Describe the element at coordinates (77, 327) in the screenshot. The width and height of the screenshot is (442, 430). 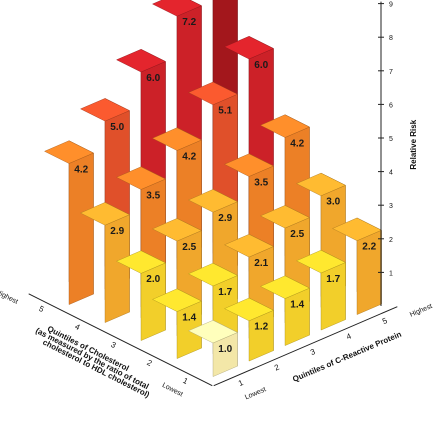
I see `cholesterol-tick-label: 4` at that location.